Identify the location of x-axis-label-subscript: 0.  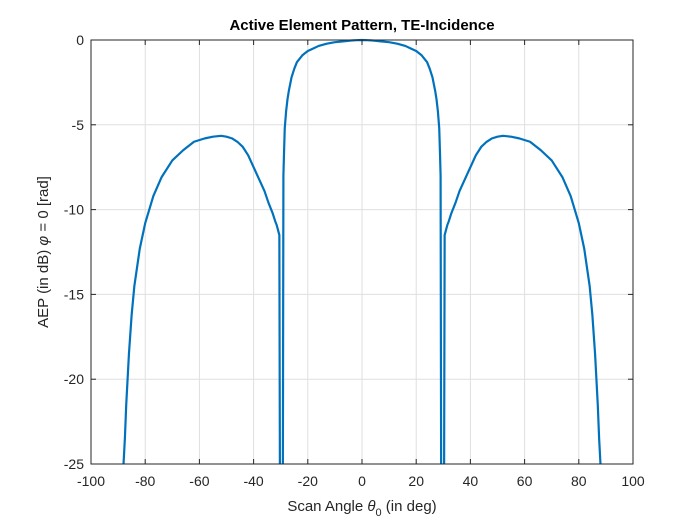
(379, 513).